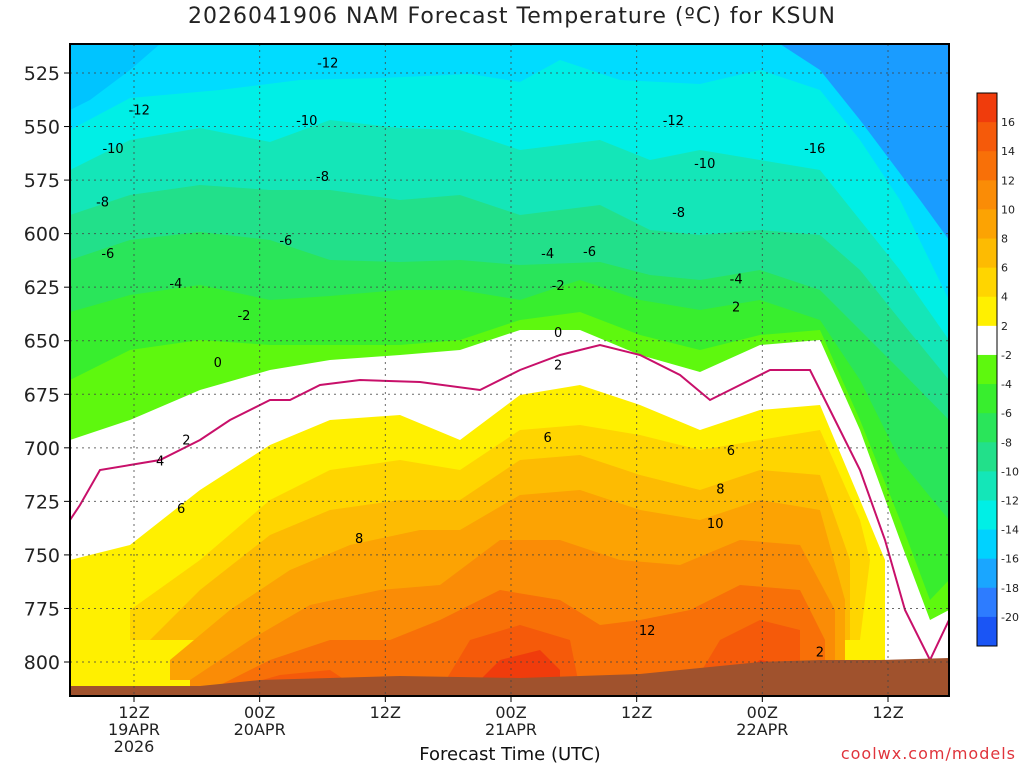  Describe the element at coordinates (42, 128) in the screenshot. I see `y-tick-label: 550` at that location.